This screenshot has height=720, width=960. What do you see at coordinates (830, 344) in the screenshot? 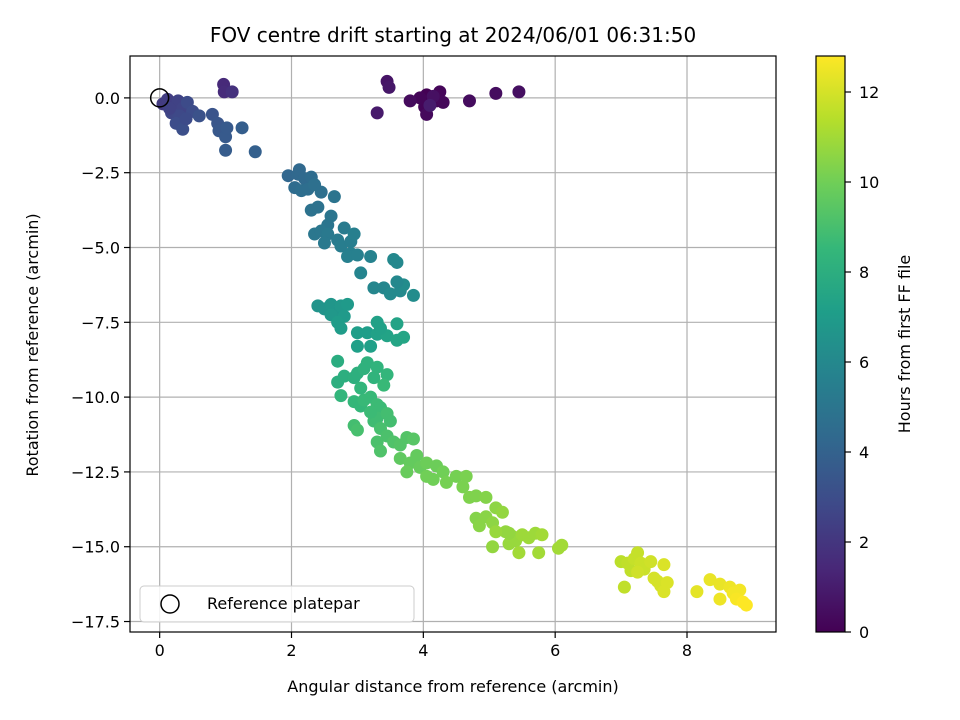
I see `colorbar-bar` at bounding box center [830, 344].